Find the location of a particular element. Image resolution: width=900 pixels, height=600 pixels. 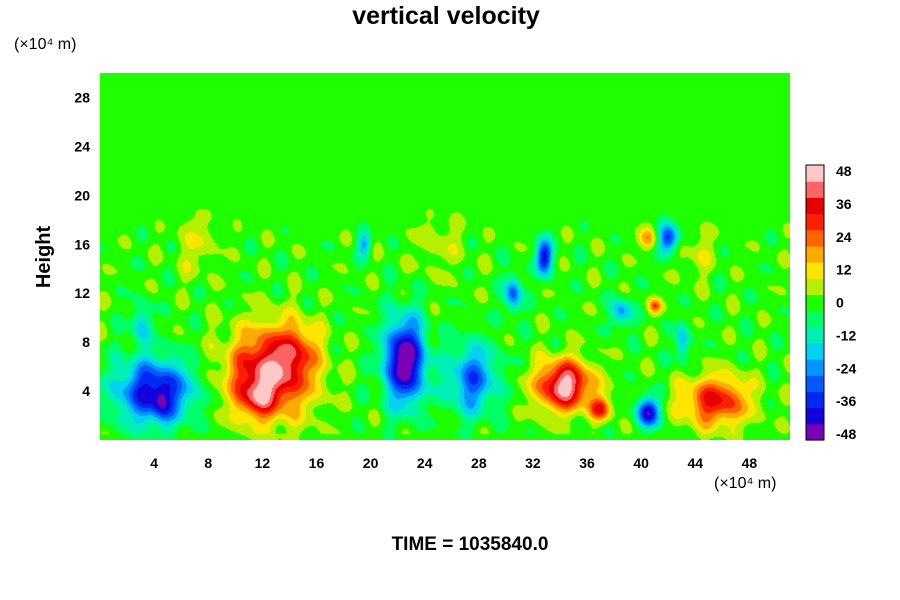

colorbar-ticks: 48 36 24 12 0 -12 -24 -36 -48 is located at coordinates (846, 302).